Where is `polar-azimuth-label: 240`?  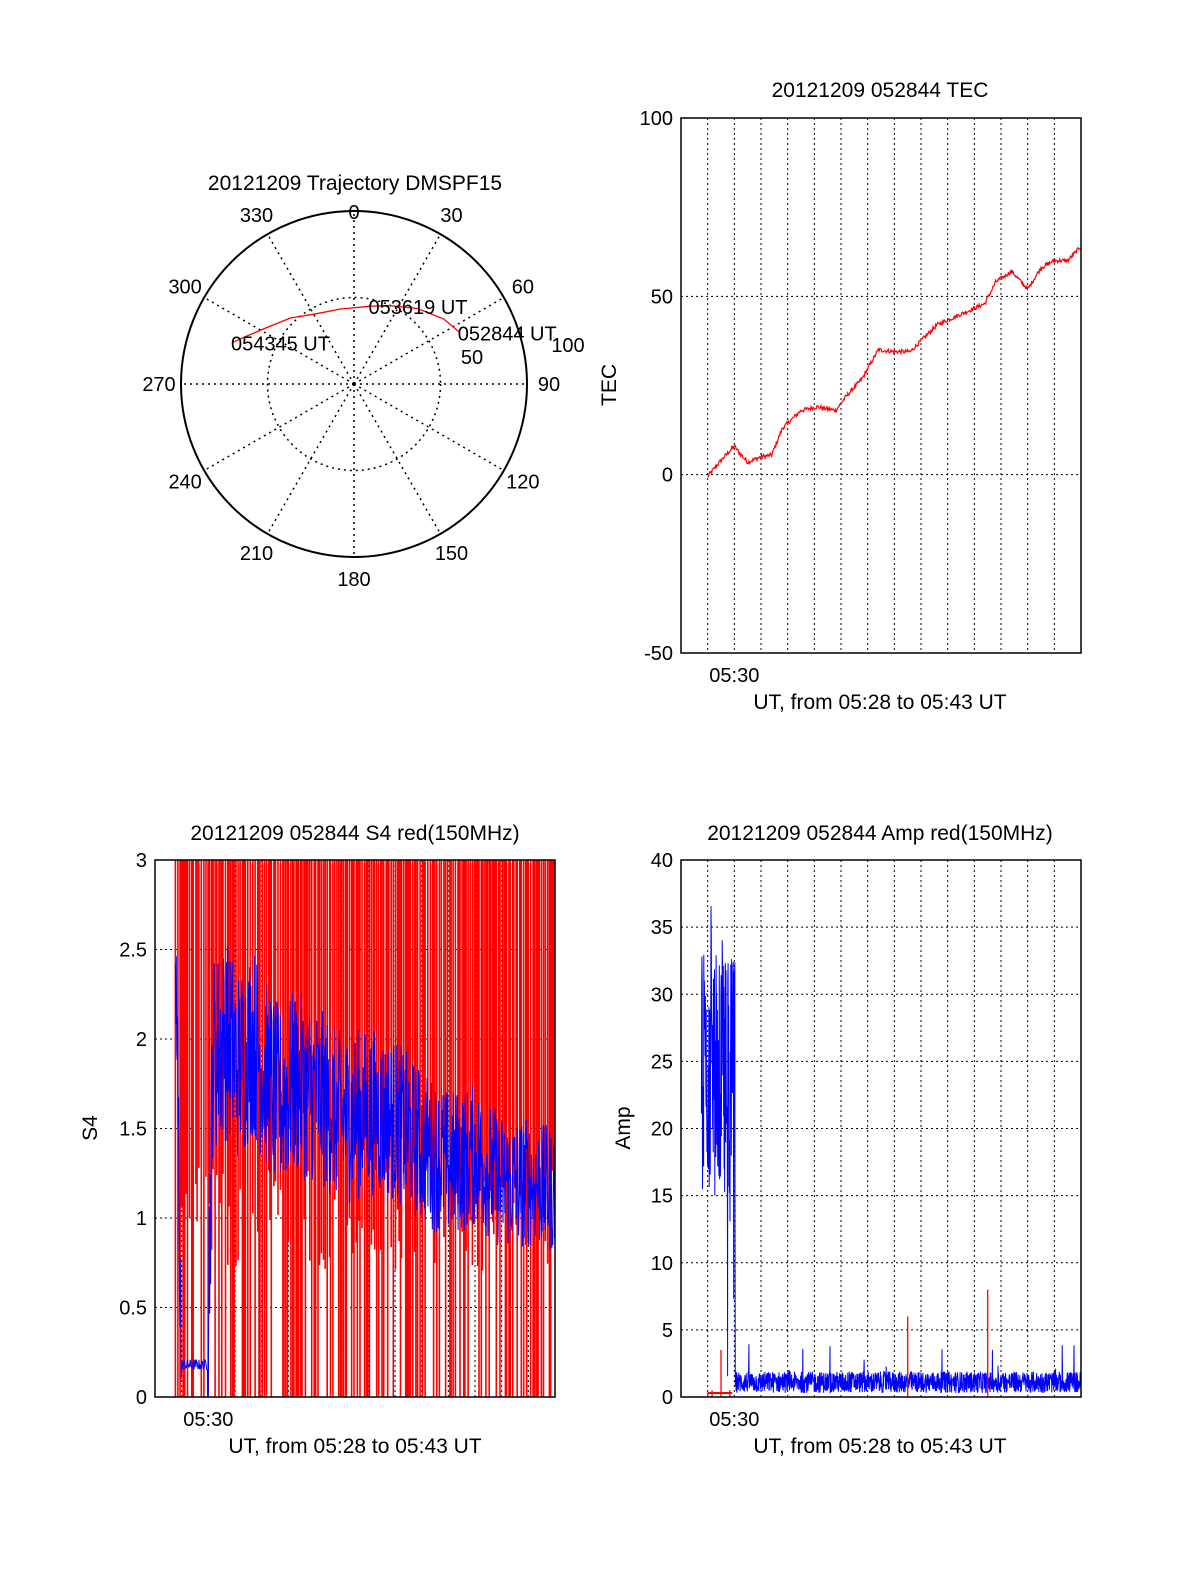 polar-azimuth-label: 240 is located at coordinates (184, 483).